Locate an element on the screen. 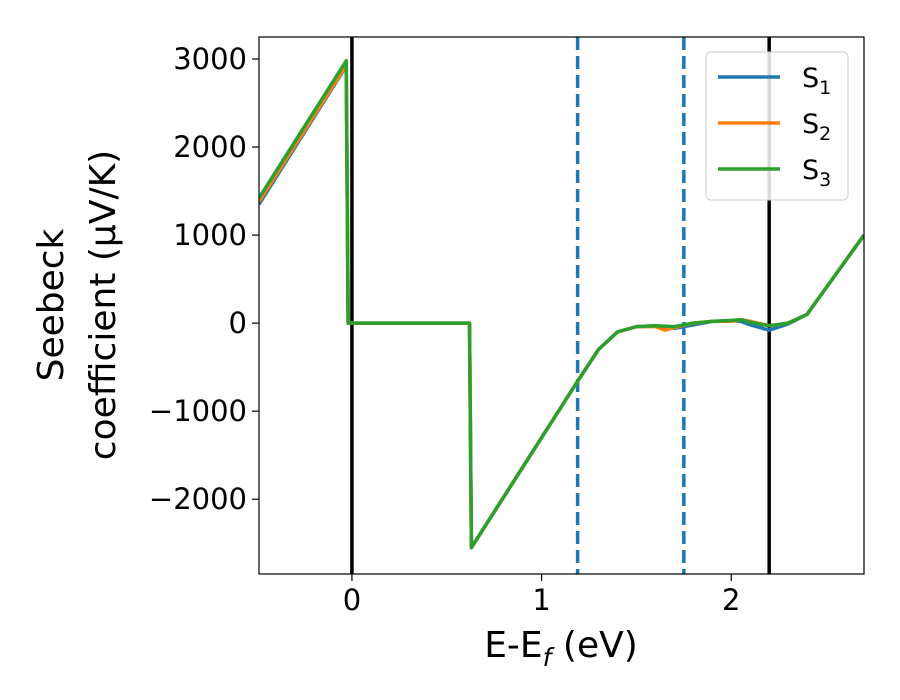  y-tick-label: 1000 is located at coordinates (210, 235).